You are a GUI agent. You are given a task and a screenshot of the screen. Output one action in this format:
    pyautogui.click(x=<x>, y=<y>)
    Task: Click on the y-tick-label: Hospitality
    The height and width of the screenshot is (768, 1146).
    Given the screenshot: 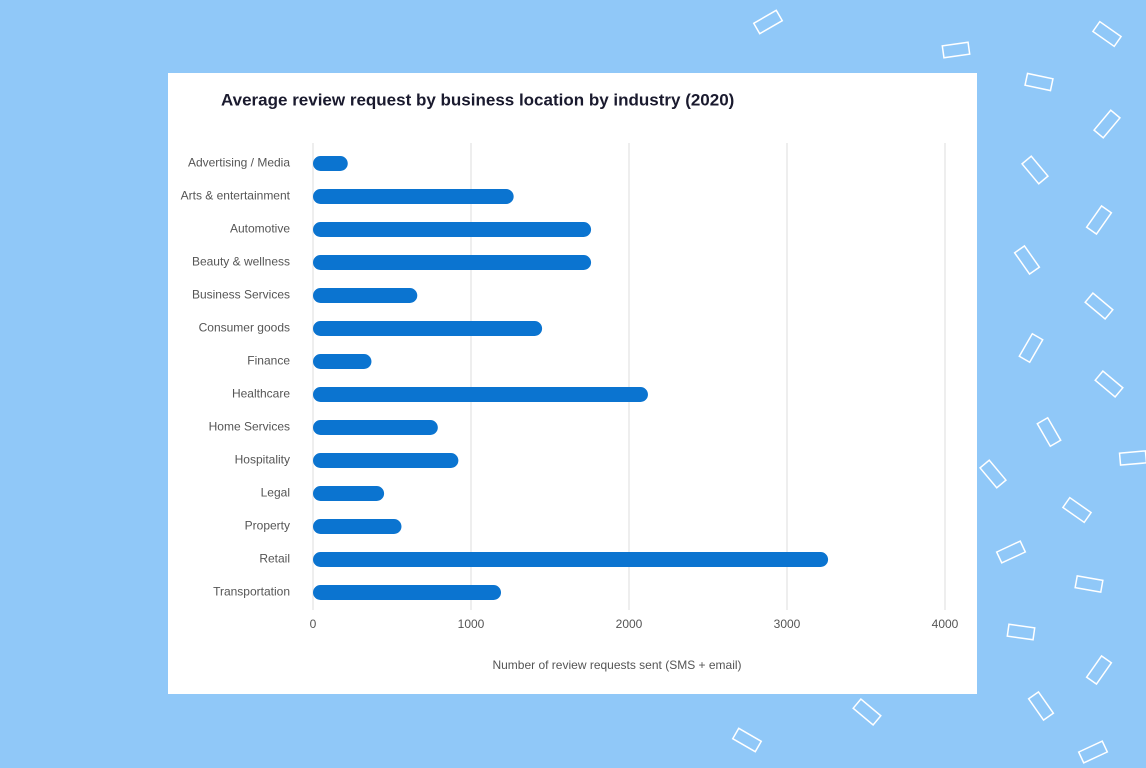 What is the action you would take?
    pyautogui.click(x=262, y=460)
    